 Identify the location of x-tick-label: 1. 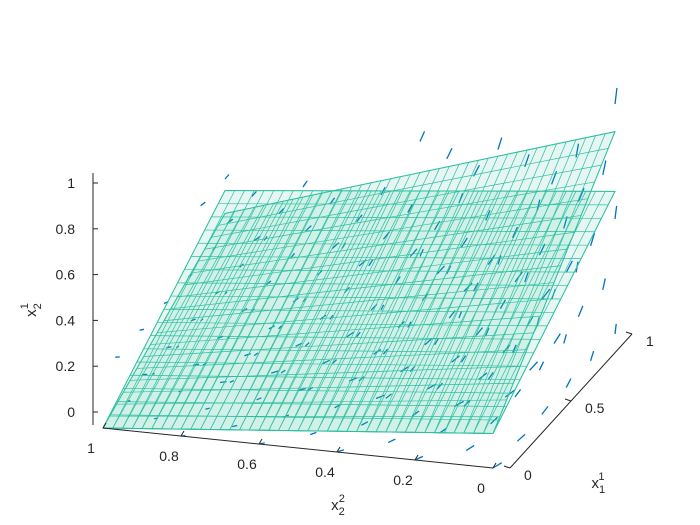
(91, 448).